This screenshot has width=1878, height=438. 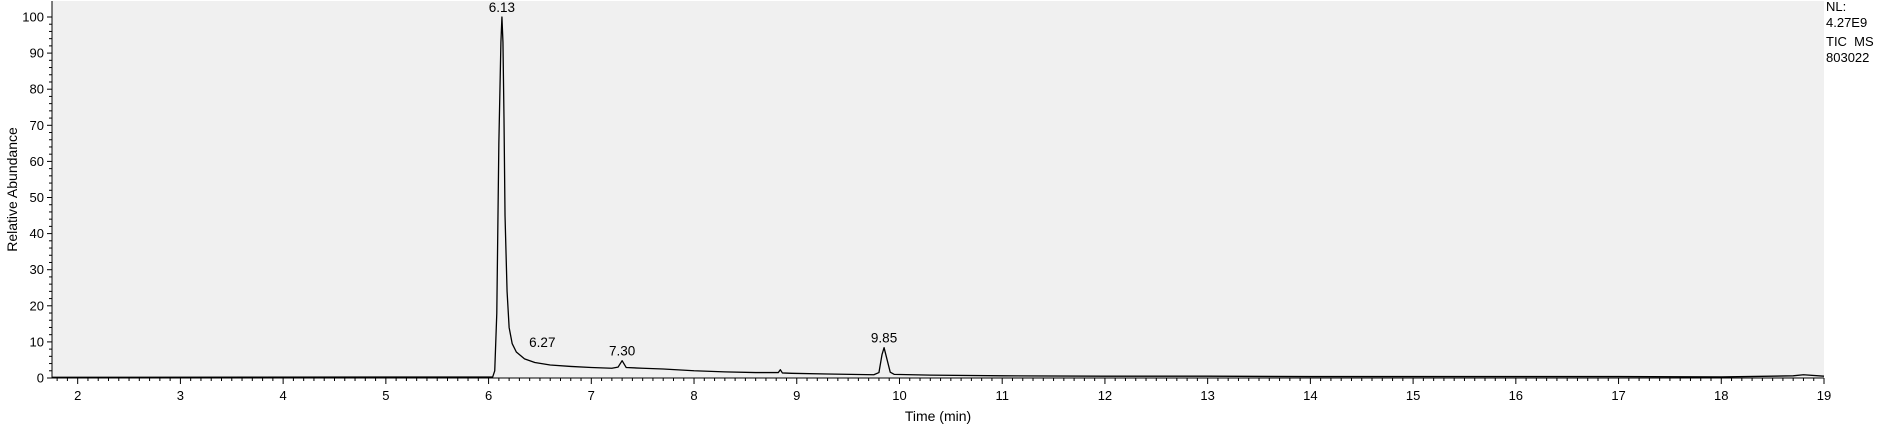 What do you see at coordinates (37, 269) in the screenshot?
I see `y-tick-label: 30` at bounding box center [37, 269].